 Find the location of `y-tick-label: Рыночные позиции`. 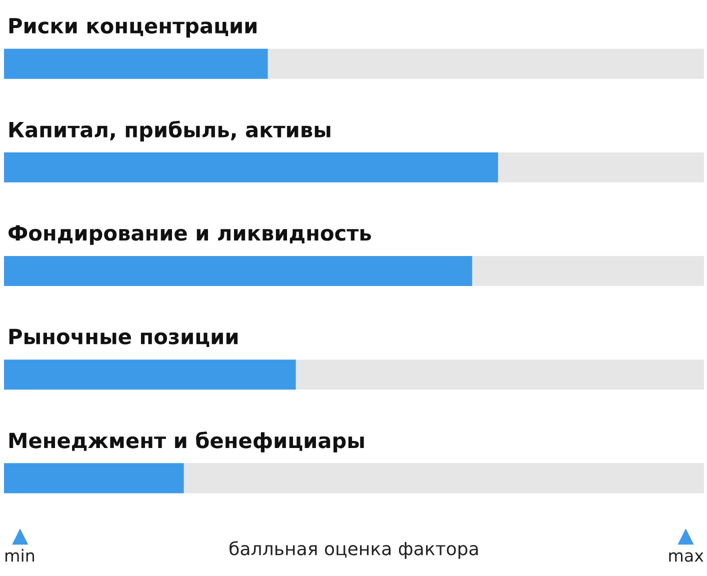

y-tick-label: Рыночные позиции is located at coordinates (123, 337).